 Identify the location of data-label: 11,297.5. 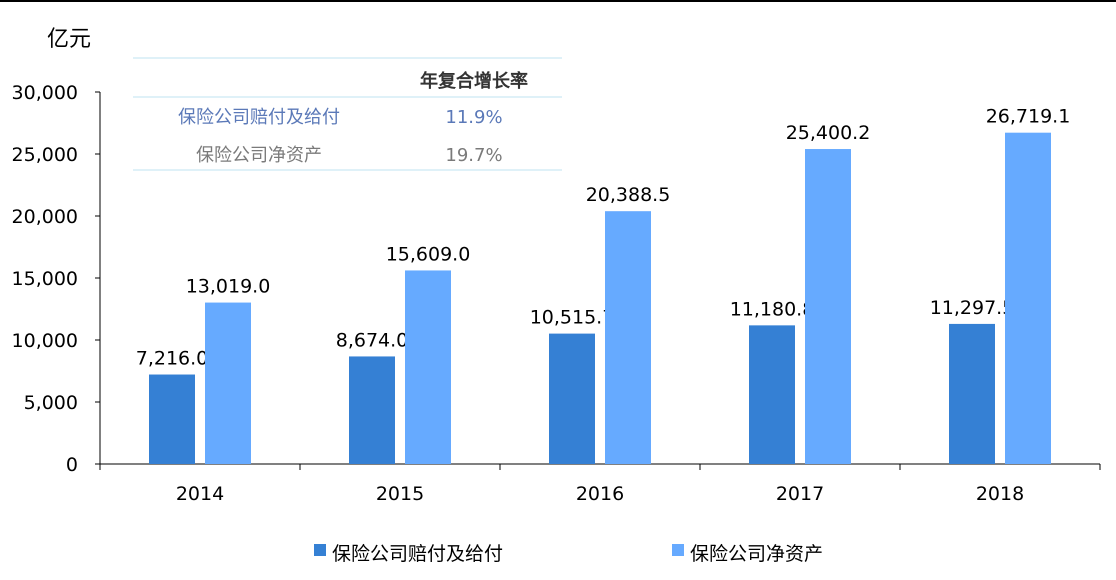
(972, 308).